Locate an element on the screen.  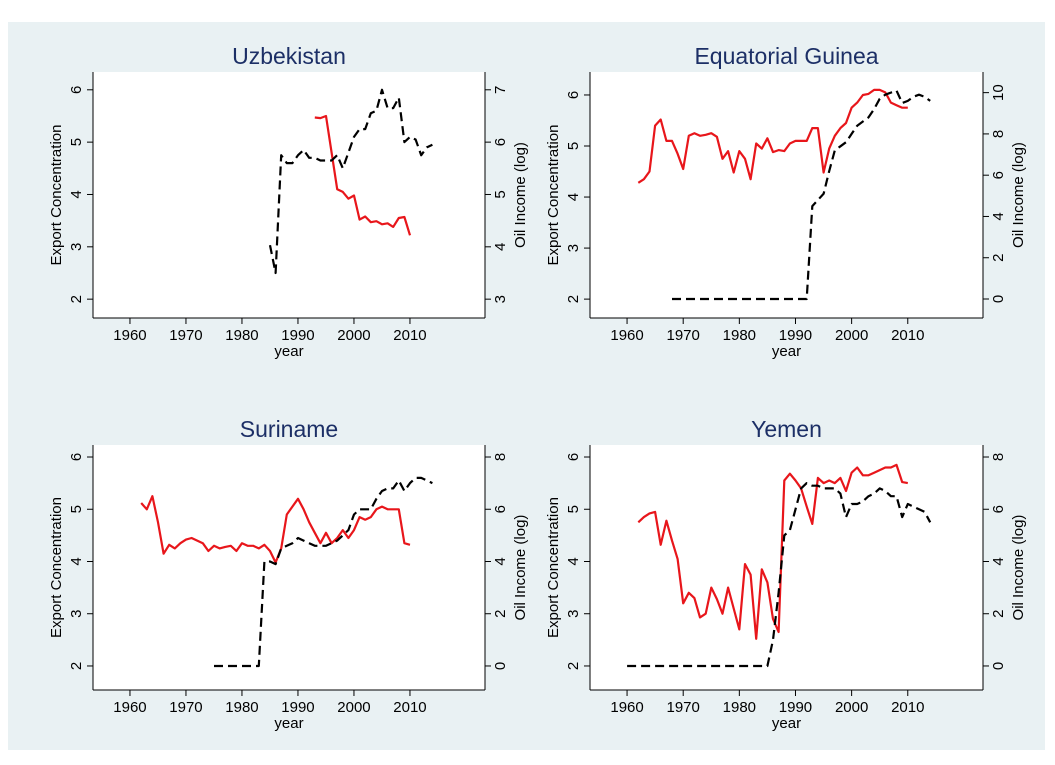
chart-title: Suriname is located at coordinates (289, 429).